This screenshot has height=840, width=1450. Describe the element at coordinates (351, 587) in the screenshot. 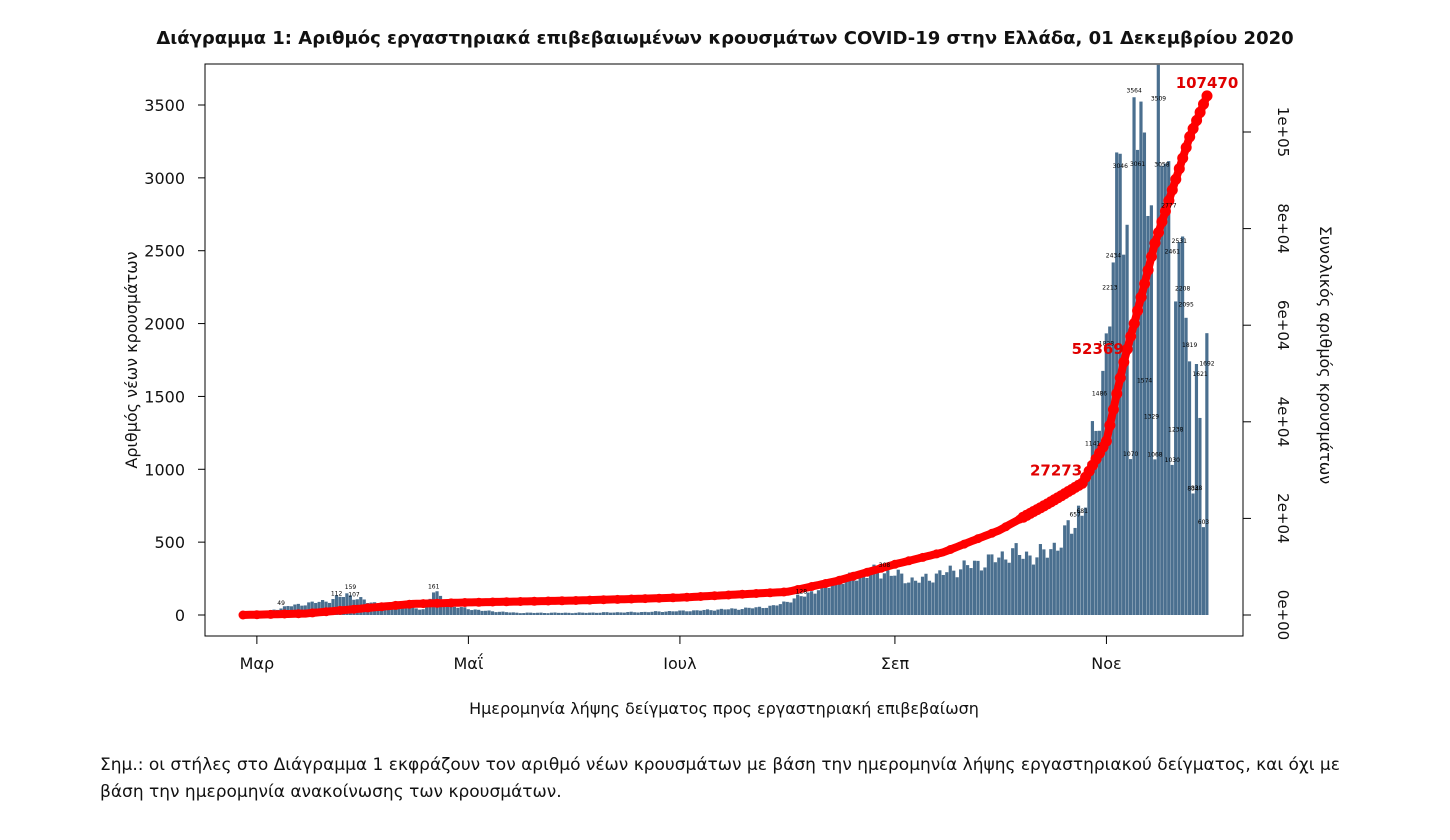

I see `bar-value-label: 159` at that location.